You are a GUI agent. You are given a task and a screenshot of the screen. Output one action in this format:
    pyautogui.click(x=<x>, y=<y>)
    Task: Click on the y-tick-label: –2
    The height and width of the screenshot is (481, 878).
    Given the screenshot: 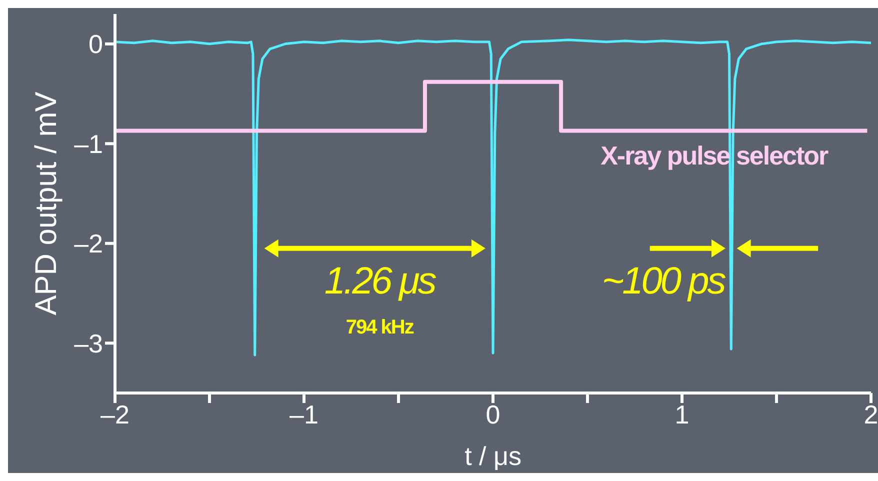 What is the action you would take?
    pyautogui.click(x=88, y=243)
    